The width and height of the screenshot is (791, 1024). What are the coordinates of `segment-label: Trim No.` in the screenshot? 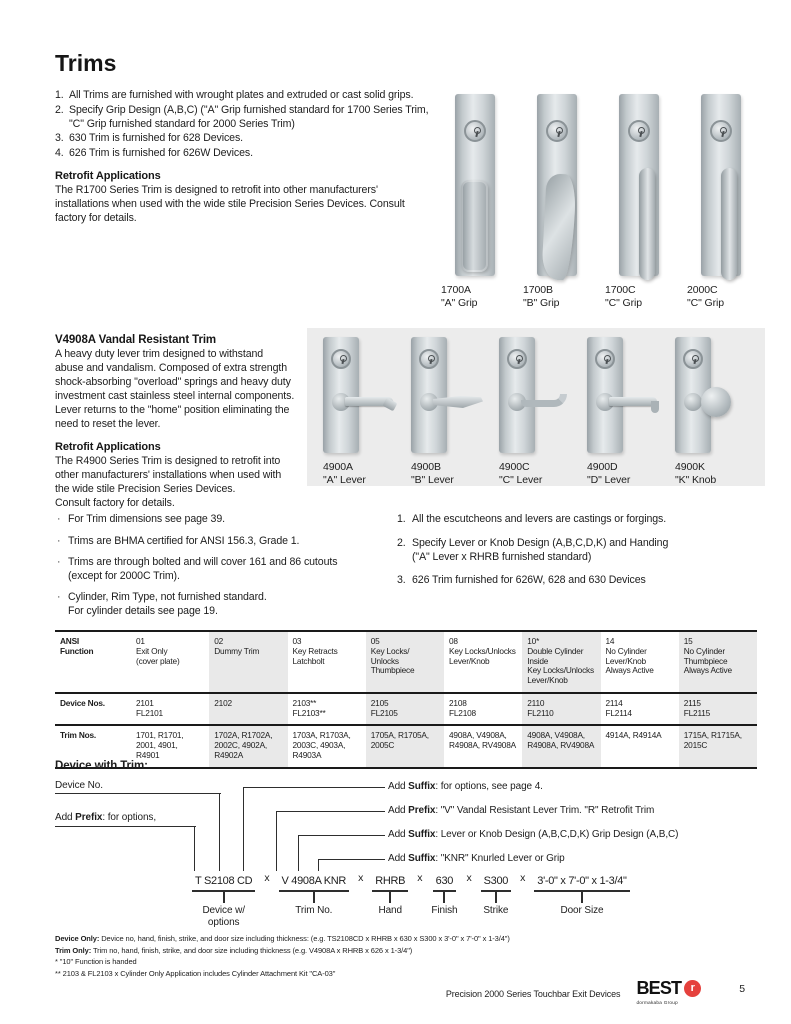 It's located at (314, 910).